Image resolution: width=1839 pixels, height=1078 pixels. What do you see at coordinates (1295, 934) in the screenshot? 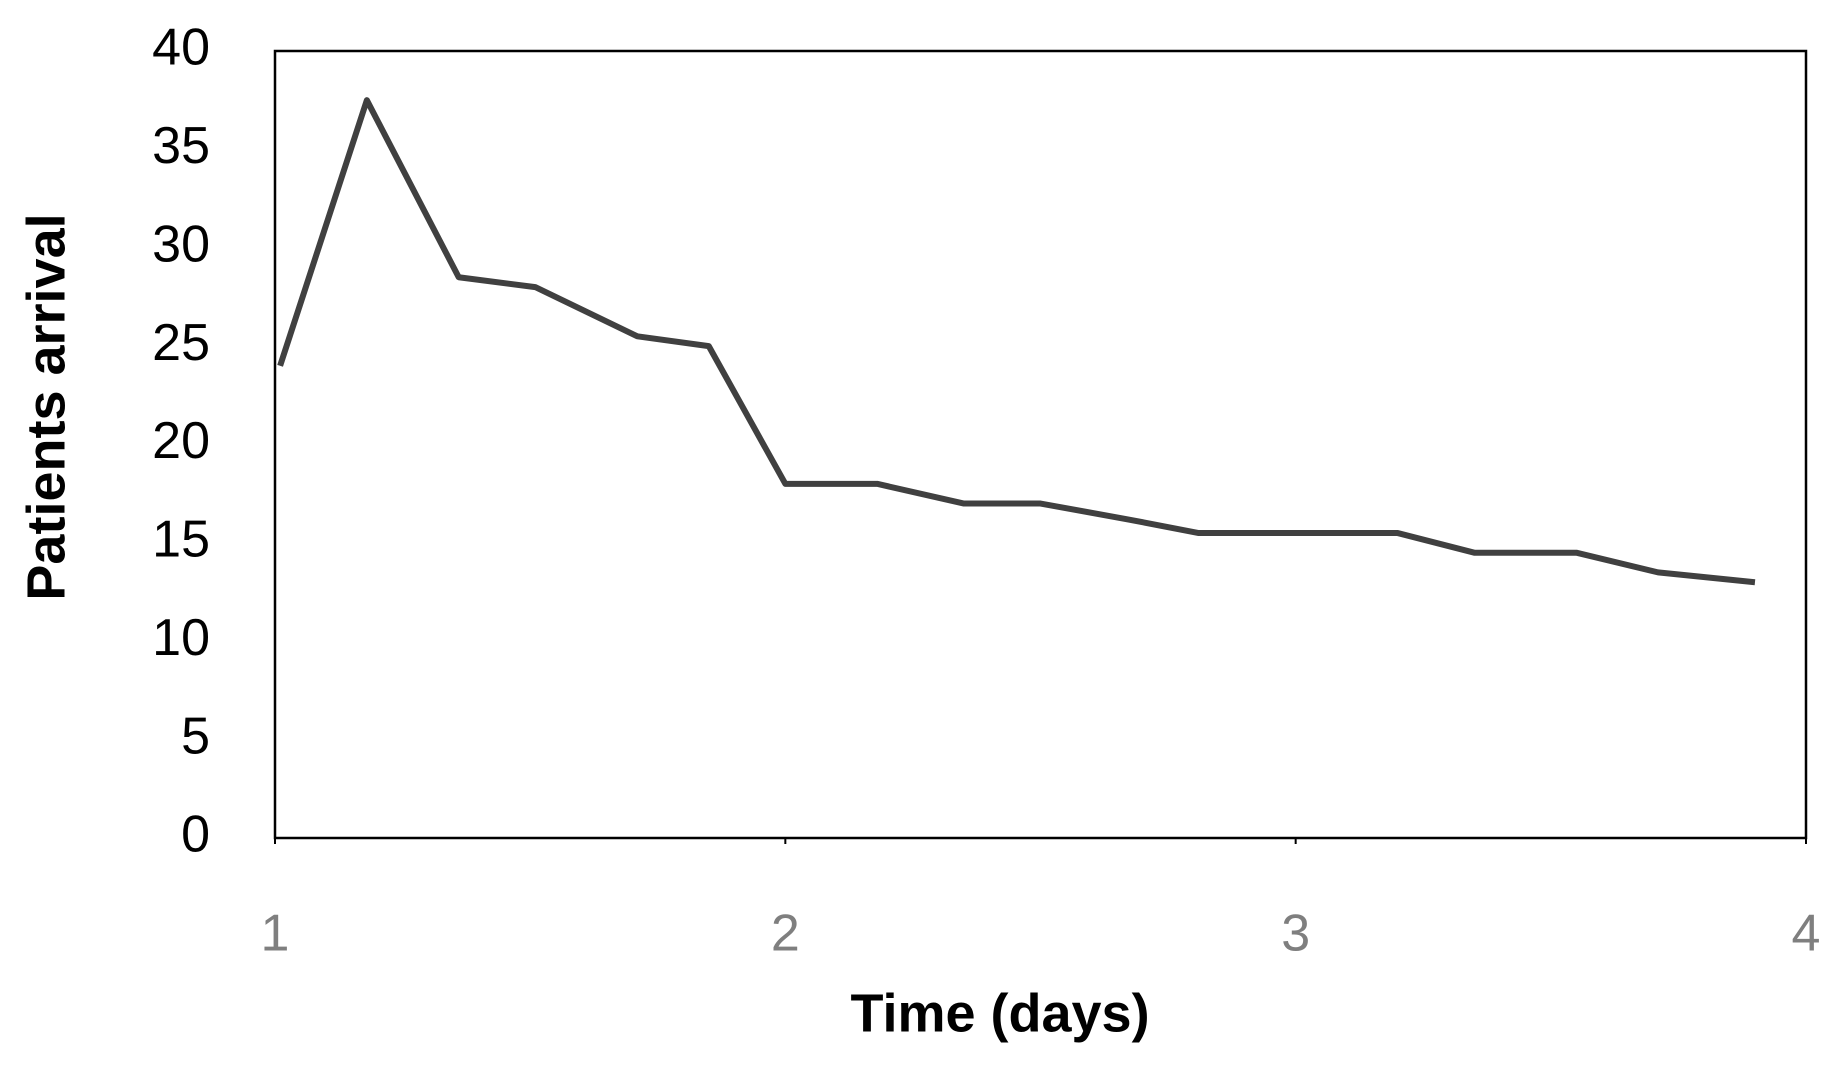
I see `x-tick-label: 3` at bounding box center [1295, 934].